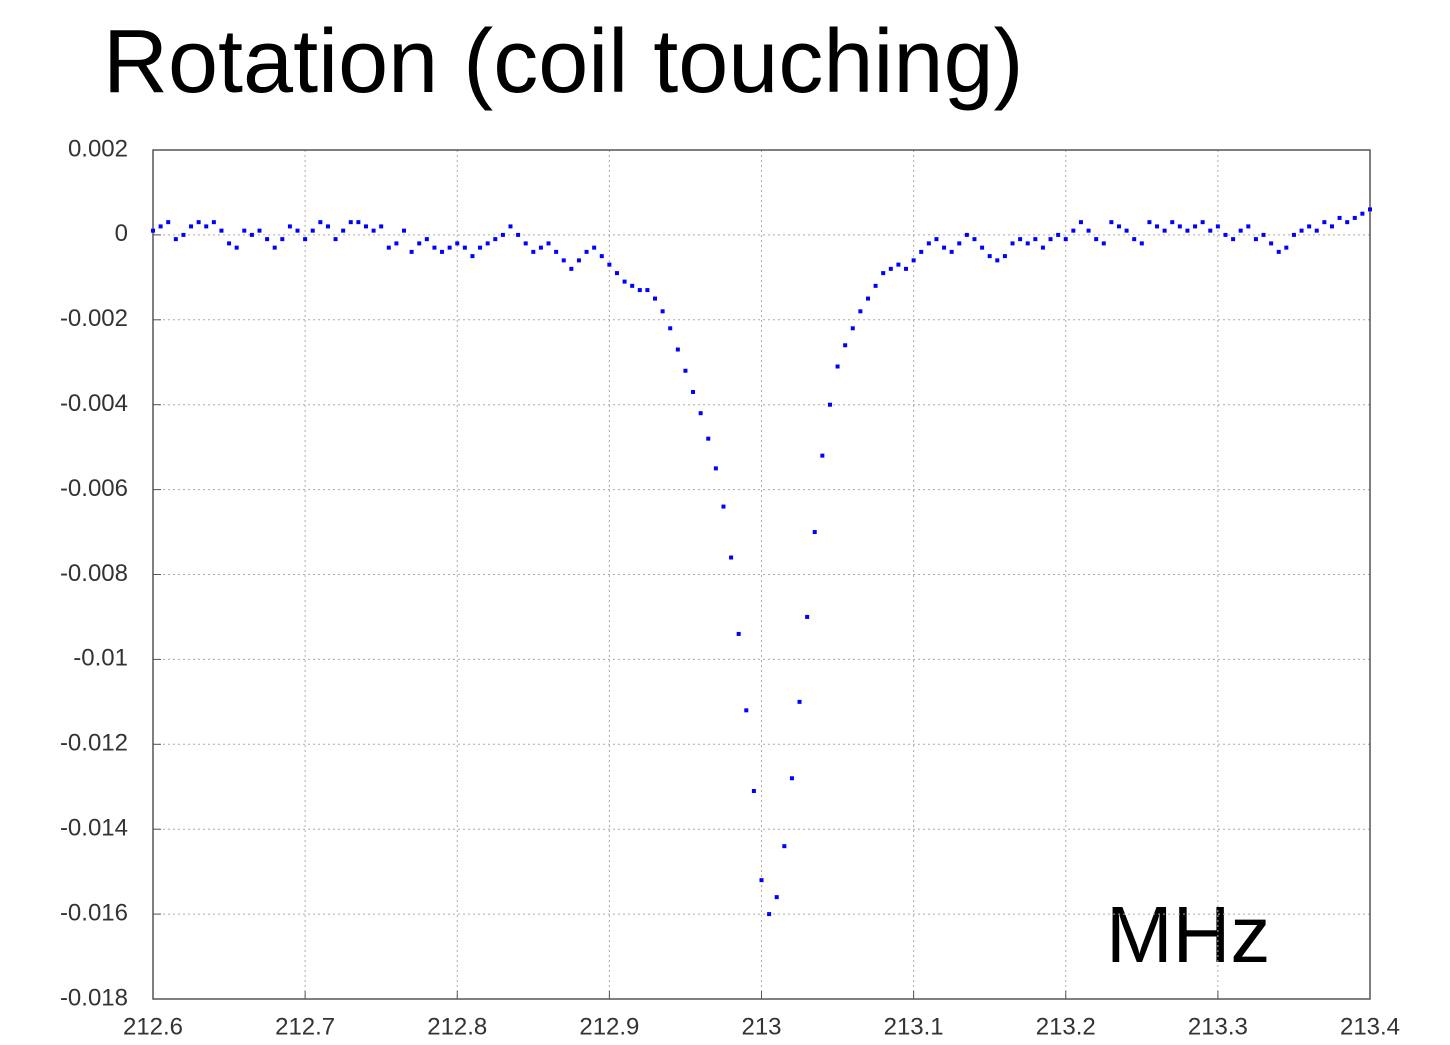 This screenshot has width=1450, height=1045. What do you see at coordinates (94, 997) in the screenshot?
I see `y-tick-label: -0.018` at bounding box center [94, 997].